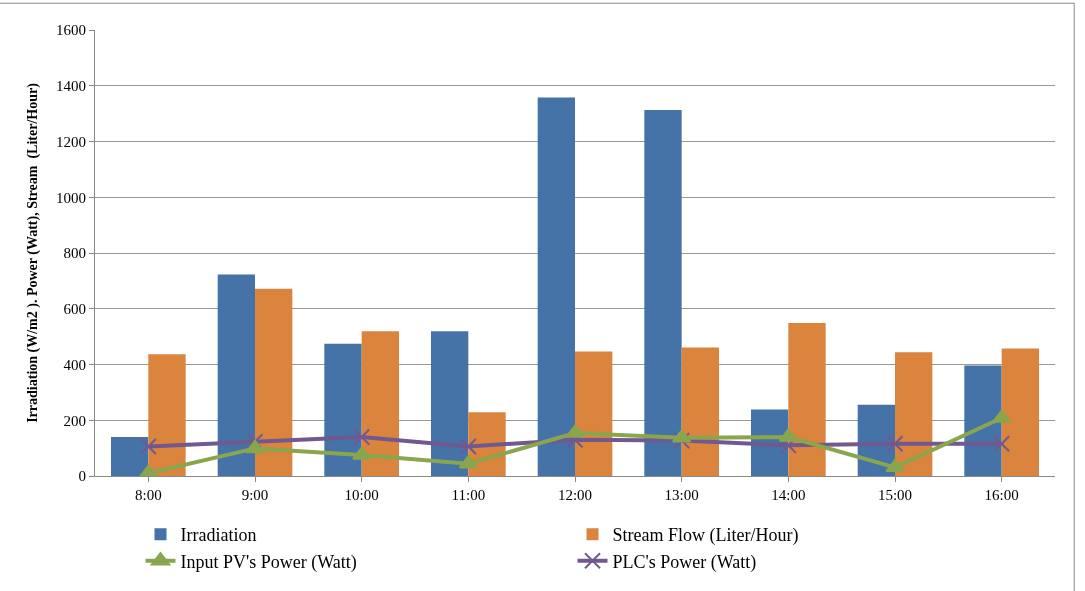 This screenshot has height=591, width=1085. Describe the element at coordinates (681, 495) in the screenshot. I see `x-tick-label: 13:00` at that location.